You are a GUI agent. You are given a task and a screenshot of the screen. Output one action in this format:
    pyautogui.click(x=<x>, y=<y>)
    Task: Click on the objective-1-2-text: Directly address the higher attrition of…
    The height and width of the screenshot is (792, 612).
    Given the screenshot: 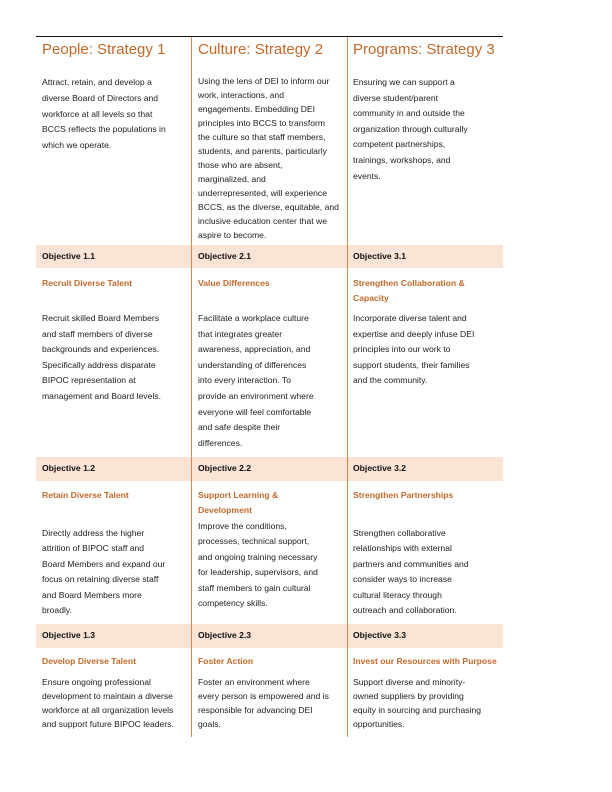 What is the action you would take?
    pyautogui.click(x=104, y=572)
    